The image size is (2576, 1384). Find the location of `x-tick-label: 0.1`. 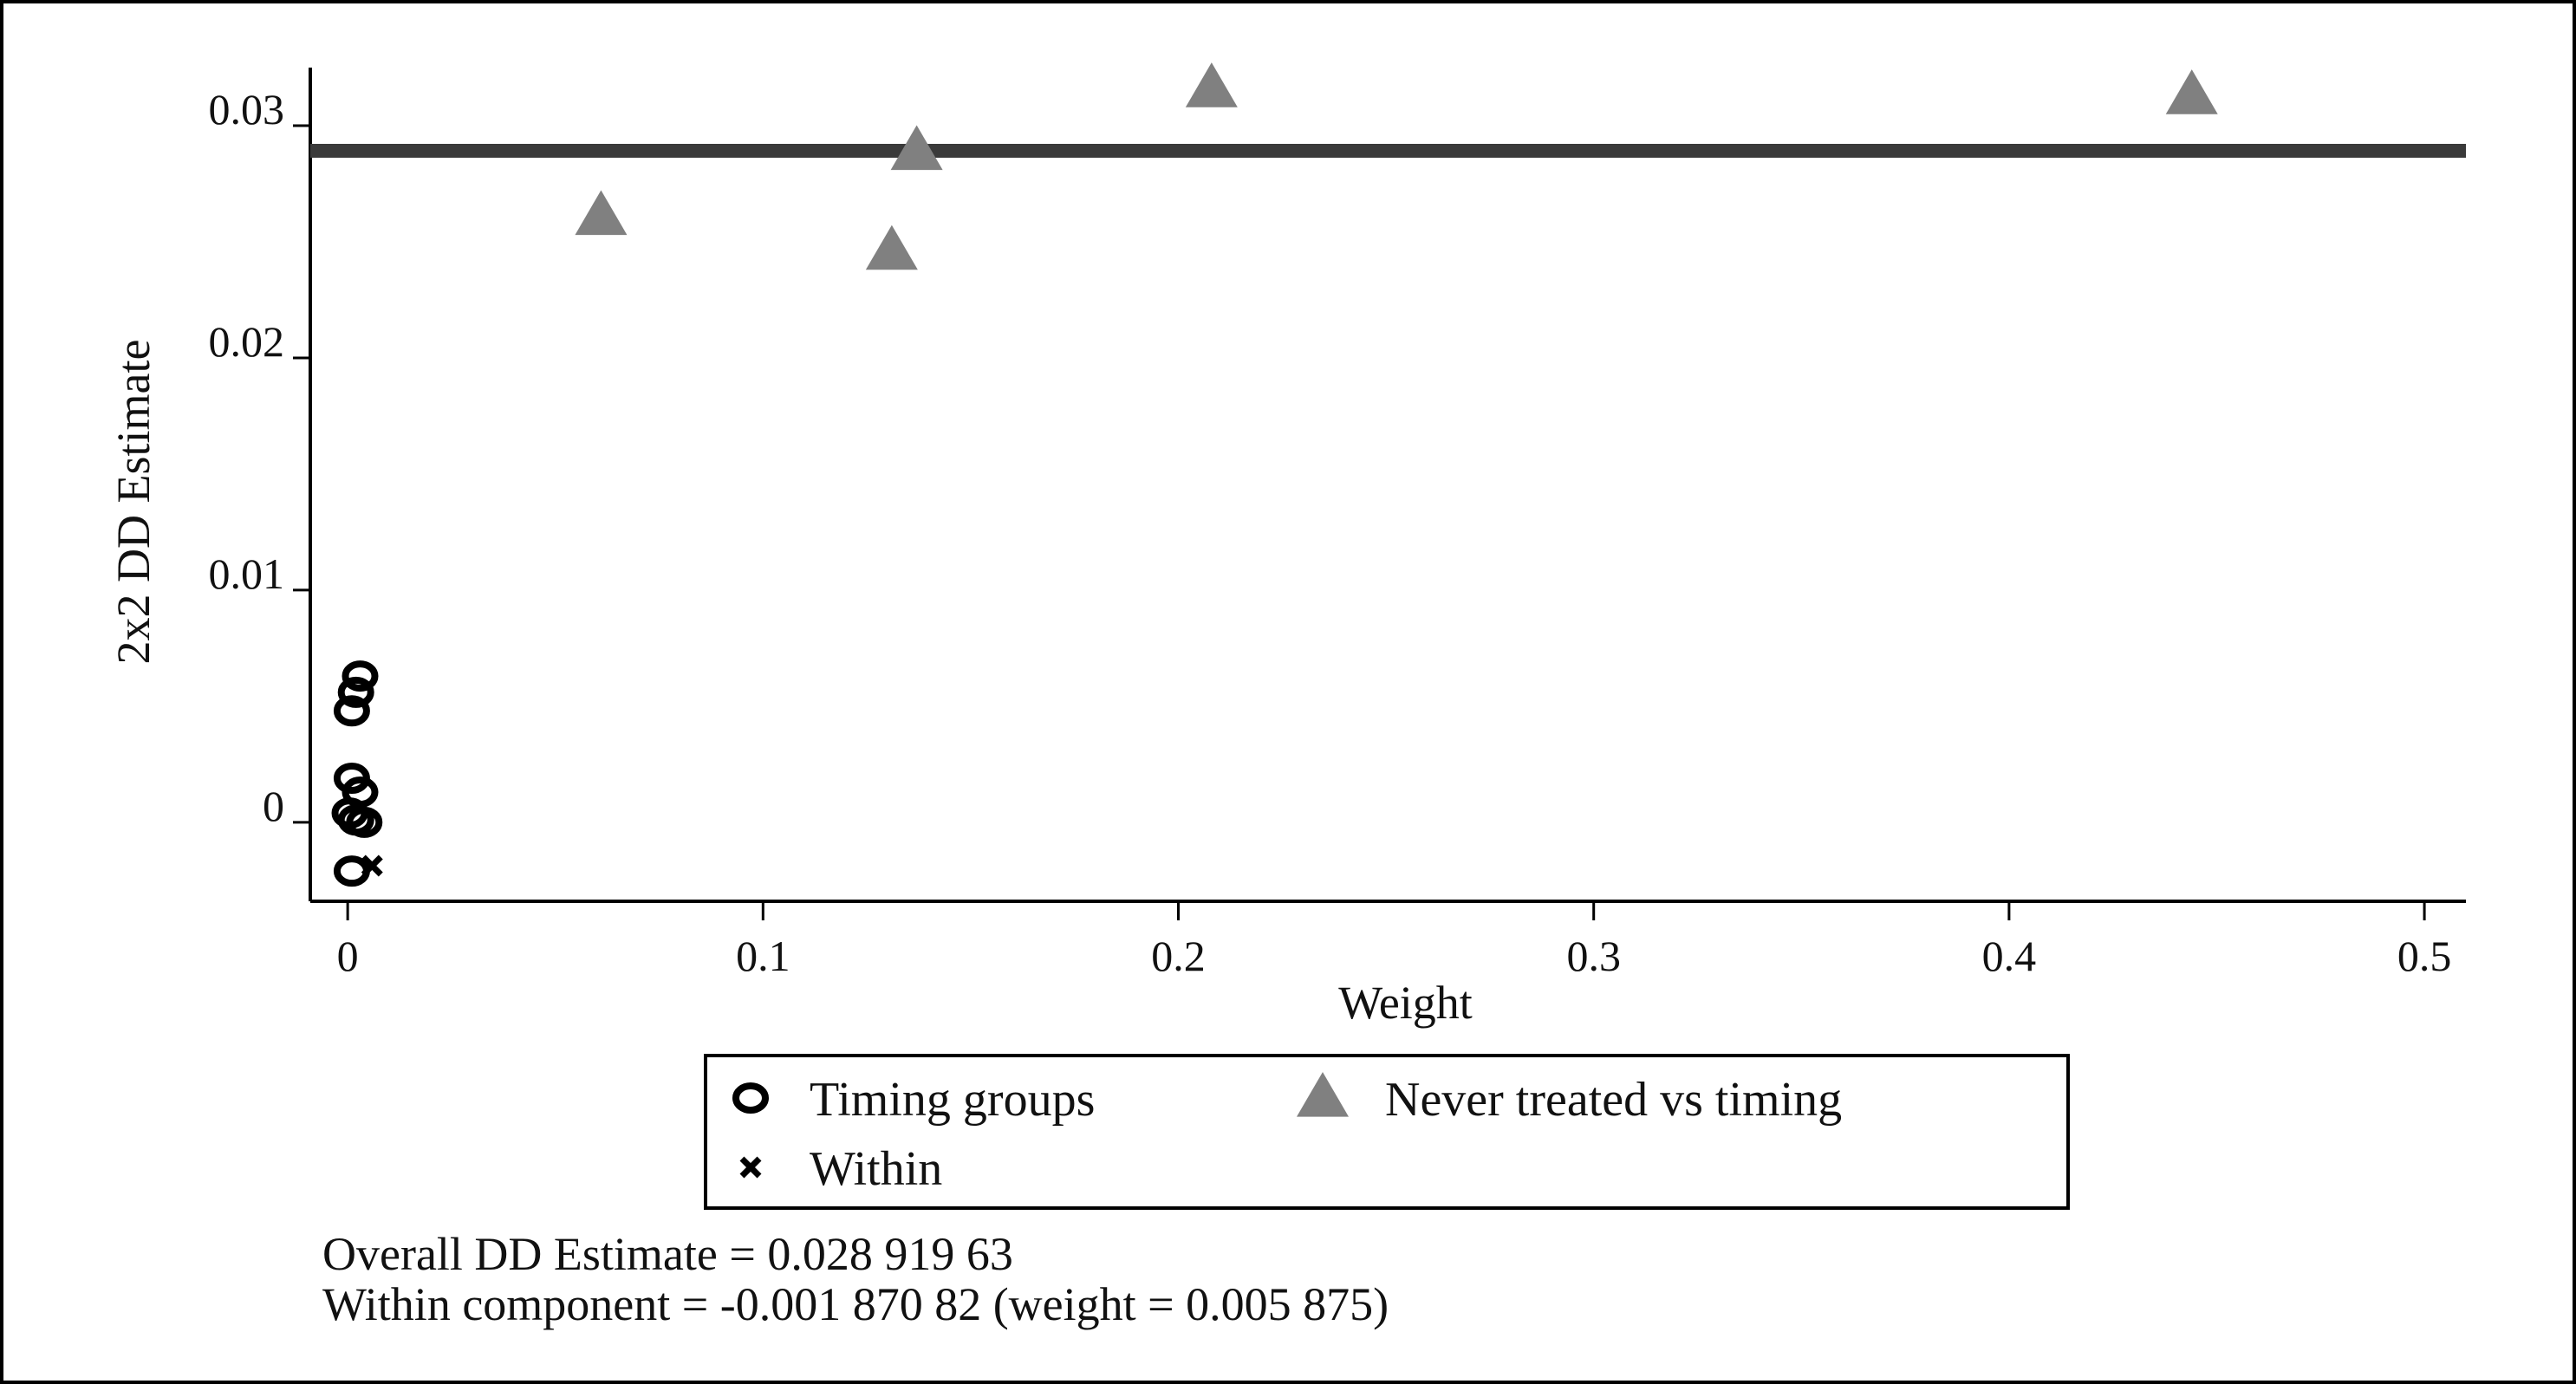

x-tick-label: 0.1 is located at coordinates (763, 956).